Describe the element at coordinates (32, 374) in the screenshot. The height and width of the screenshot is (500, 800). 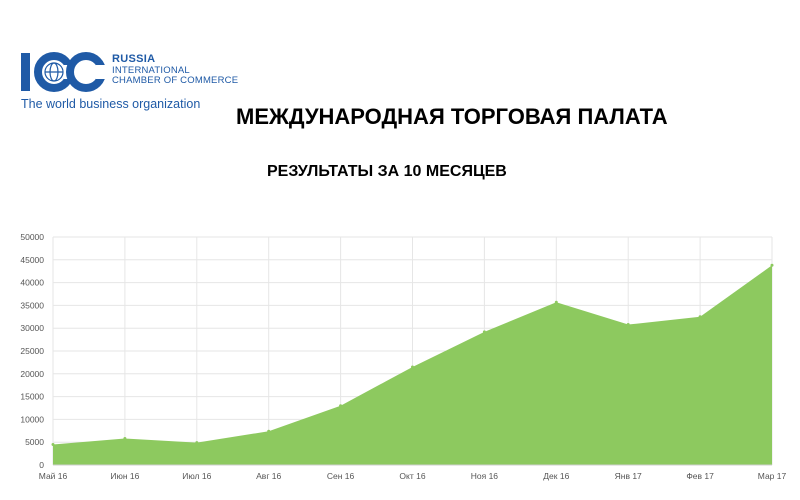
I see `y-tick-label: 20000` at that location.